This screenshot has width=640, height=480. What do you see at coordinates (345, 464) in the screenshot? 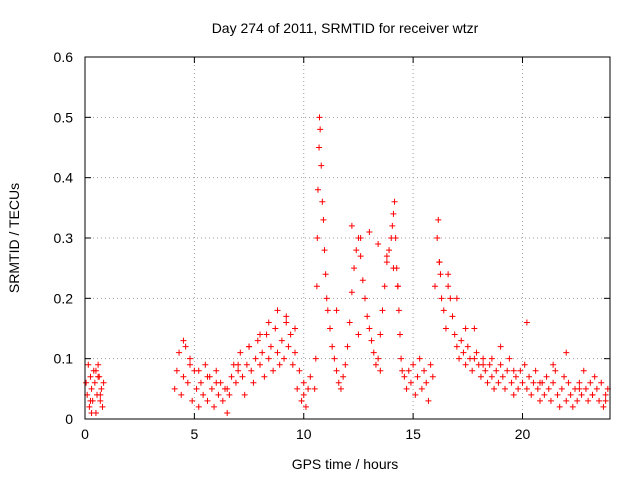
I see `x-axis-label: GPS time / hours` at bounding box center [345, 464].